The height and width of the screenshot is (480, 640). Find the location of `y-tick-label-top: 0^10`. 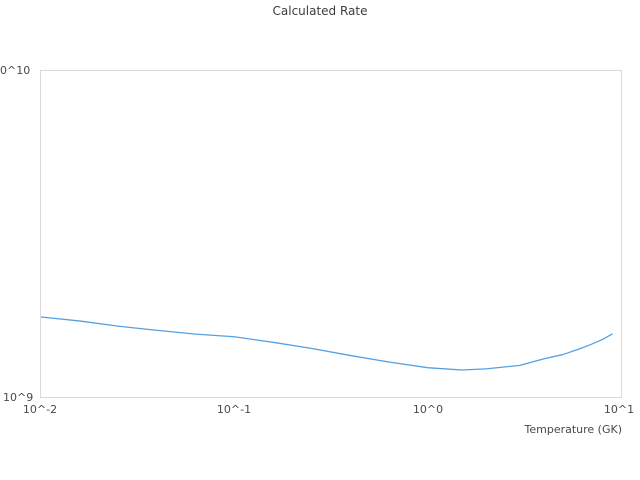

y-tick-label-top: 0^10 is located at coordinates (15, 70).